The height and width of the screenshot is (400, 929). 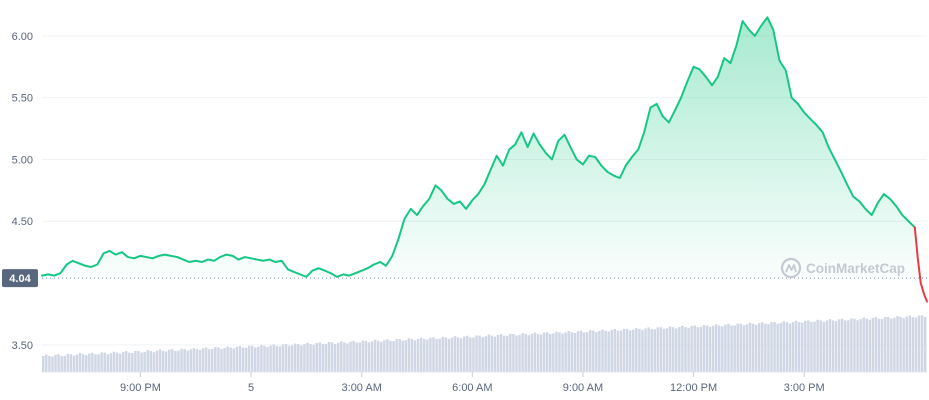 I want to click on y-tick-label: 5.50, so click(x=22, y=99).